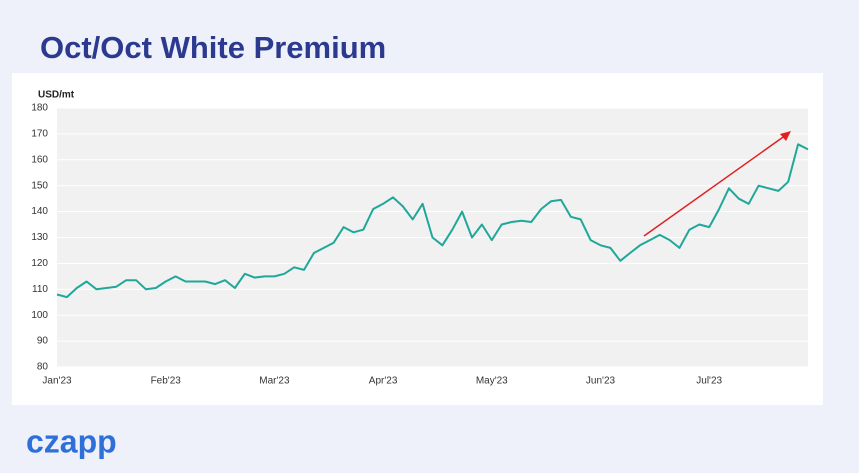 The height and width of the screenshot is (473, 859). Describe the element at coordinates (39, 134) in the screenshot. I see `y-tick-label: 170` at that location.